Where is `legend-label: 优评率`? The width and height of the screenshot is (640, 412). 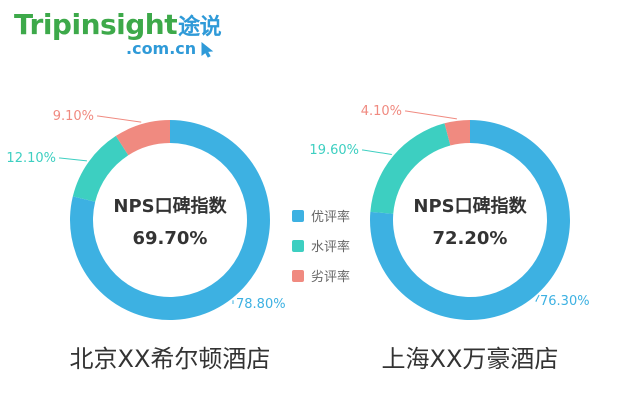 legend-label: 优评率 is located at coordinates (330, 217).